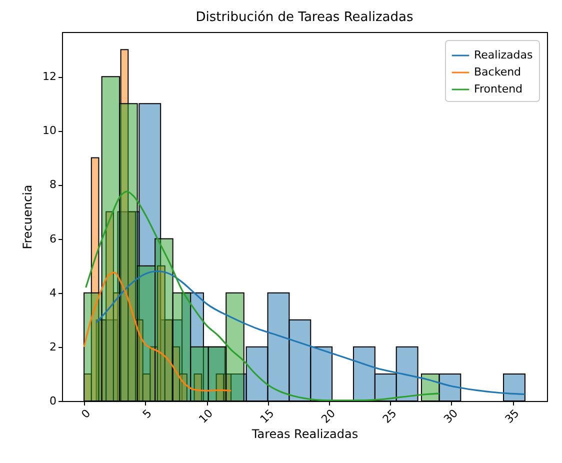 The height and width of the screenshot is (463, 562). What do you see at coordinates (267, 416) in the screenshot?
I see `x-tick-label: 15` at bounding box center [267, 416].